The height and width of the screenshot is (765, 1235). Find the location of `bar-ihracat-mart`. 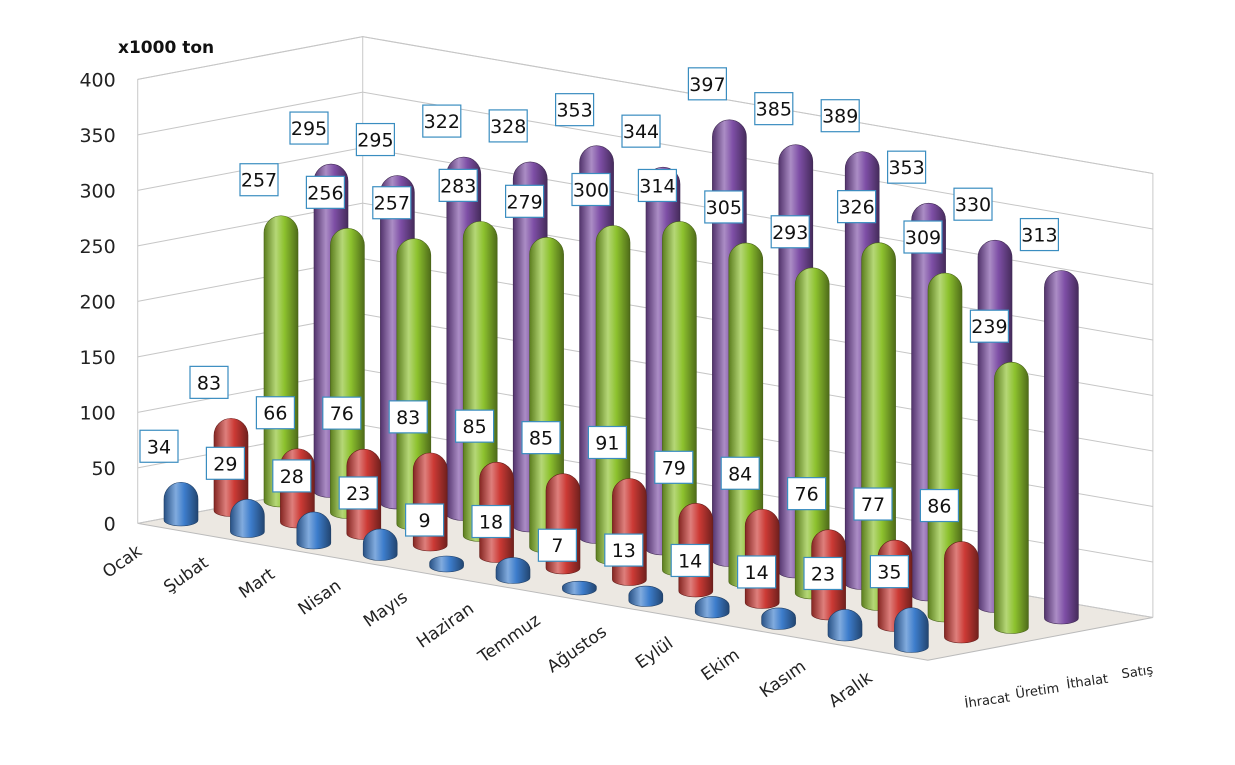

bar-ihracat-mart is located at coordinates (314, 530).